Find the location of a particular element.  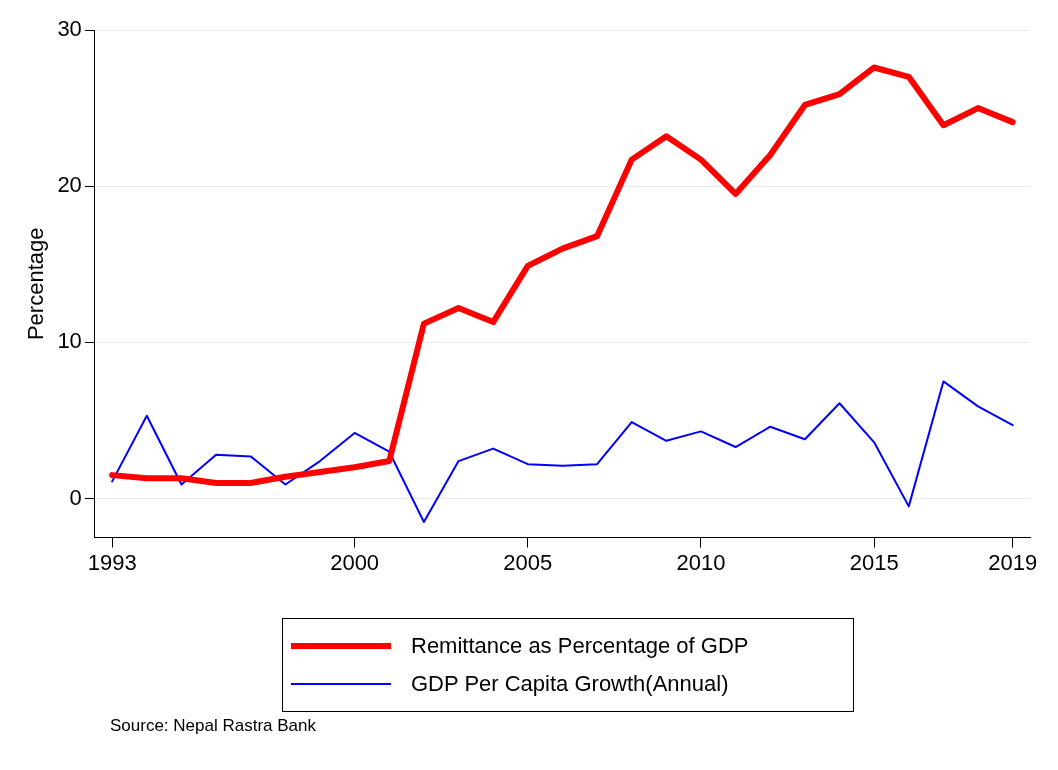

x-tick-label: 2010 is located at coordinates (701, 562).